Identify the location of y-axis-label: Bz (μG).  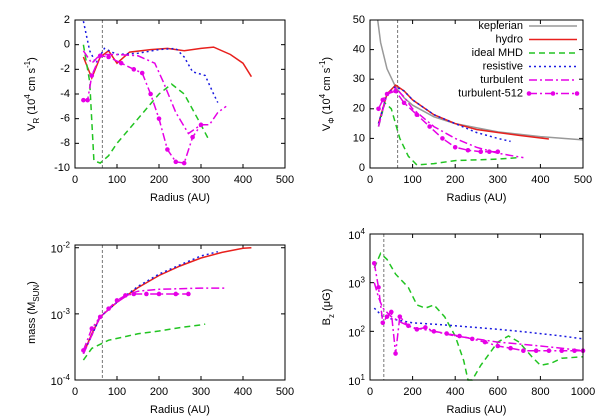
(328, 307).